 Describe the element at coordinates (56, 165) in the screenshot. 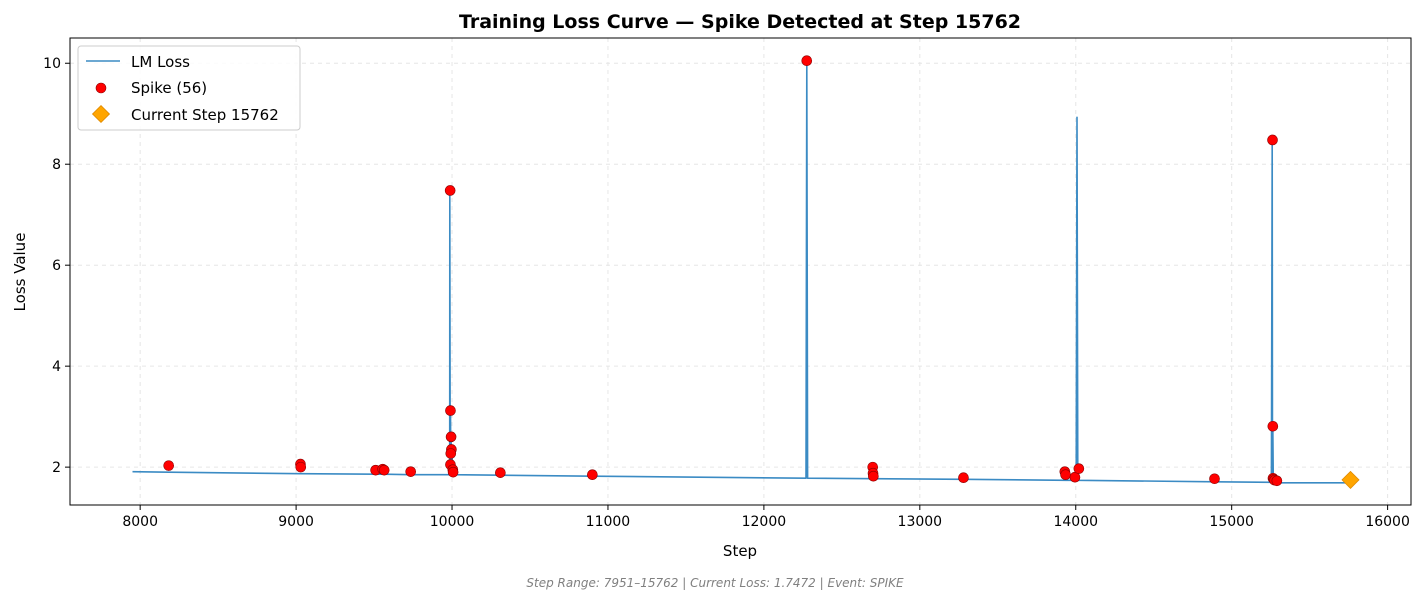

I see `y-tick-label: 8` at that location.